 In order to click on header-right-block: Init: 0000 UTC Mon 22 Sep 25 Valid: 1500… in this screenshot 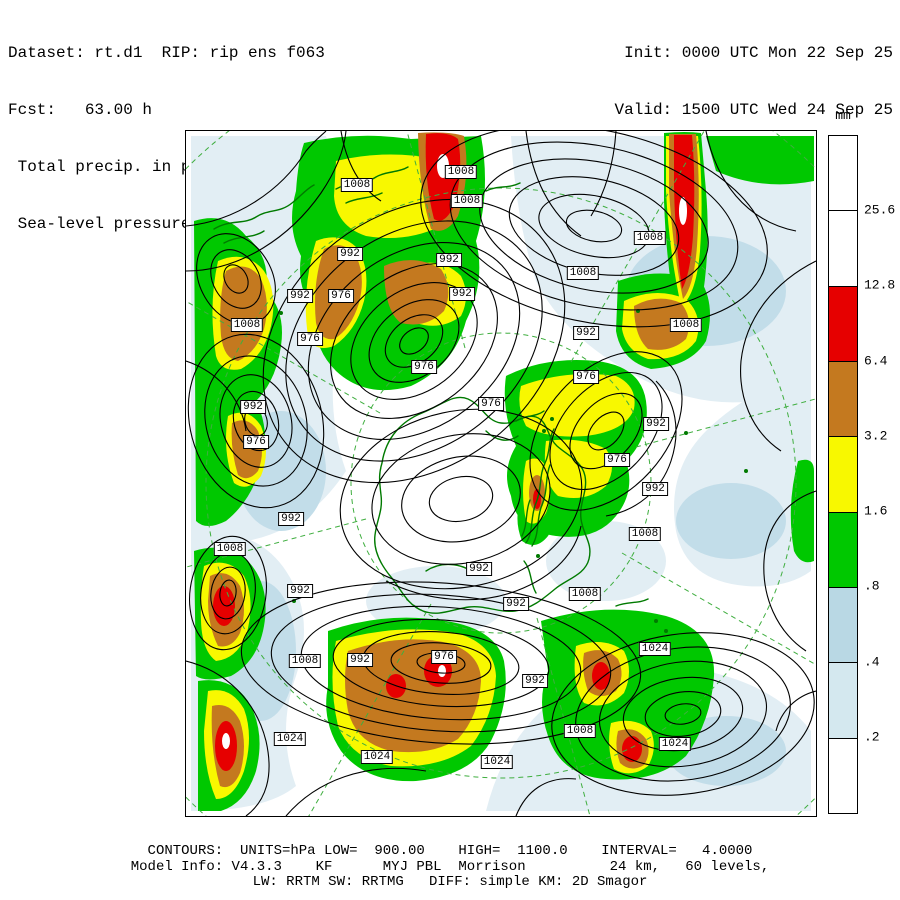, I will do `click(754, 101)`.